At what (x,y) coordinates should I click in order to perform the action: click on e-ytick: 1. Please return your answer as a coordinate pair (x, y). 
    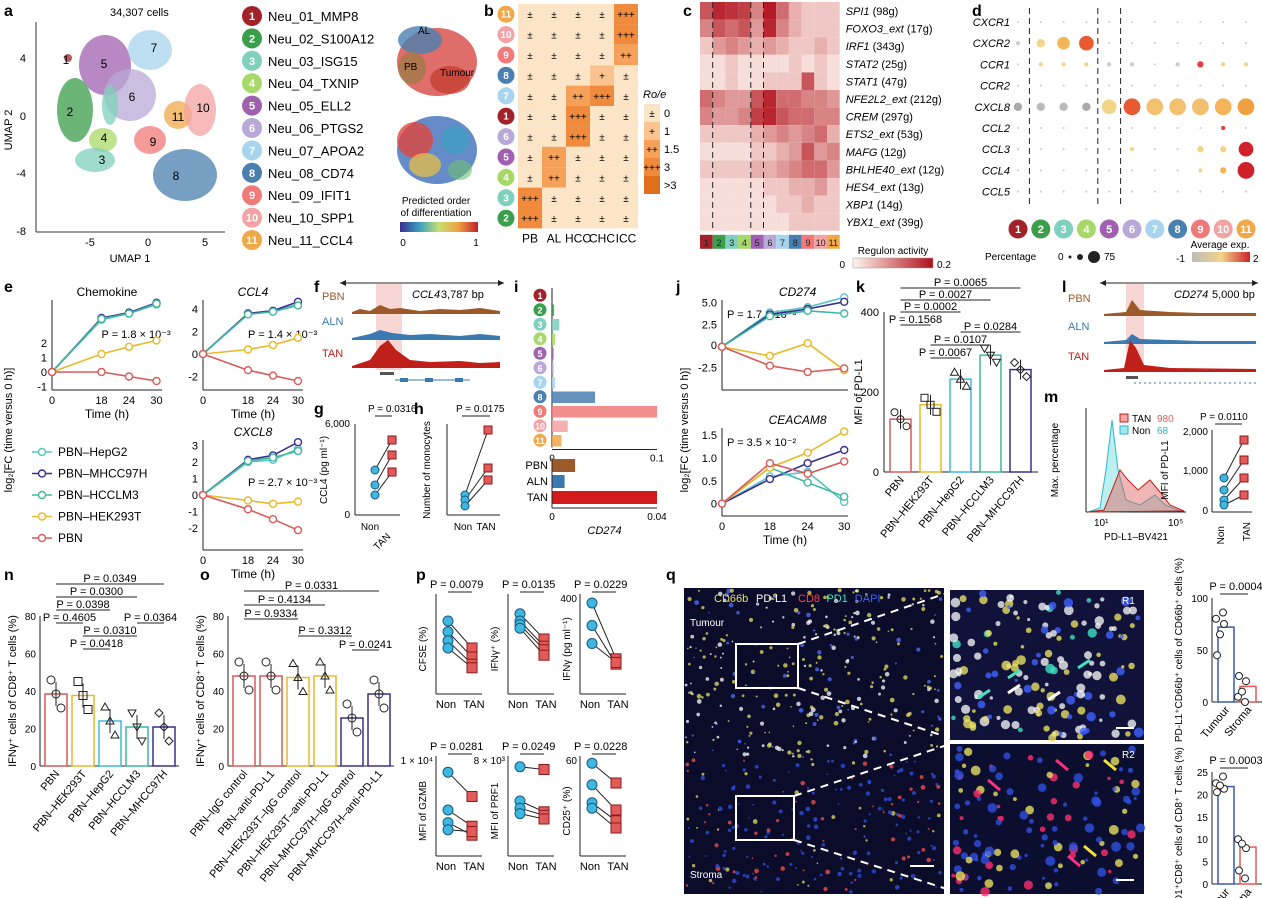
    Looking at the image, I should click on (44, 359).